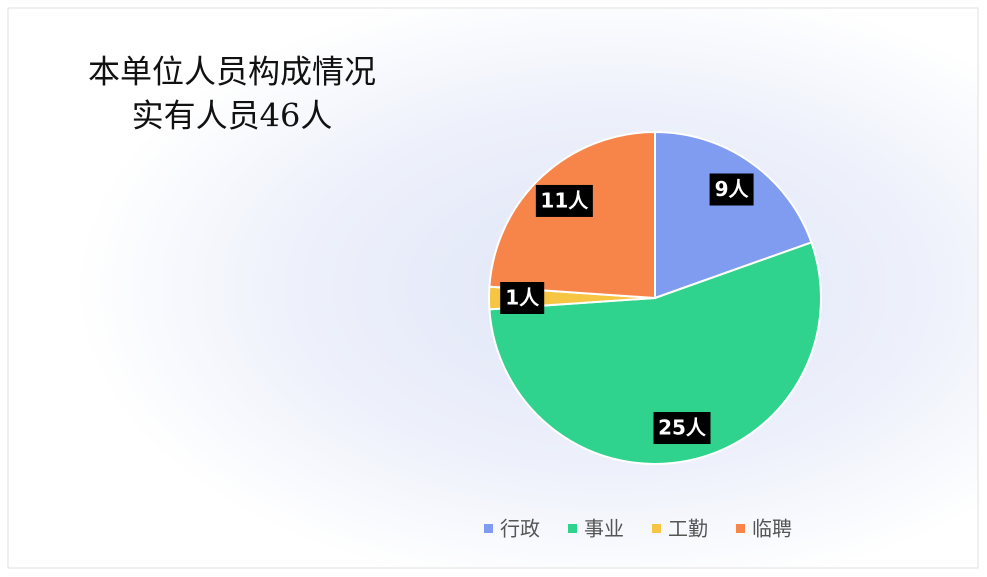 The image size is (987, 577). What do you see at coordinates (772, 529) in the screenshot?
I see `legend-label: 临聘` at bounding box center [772, 529].